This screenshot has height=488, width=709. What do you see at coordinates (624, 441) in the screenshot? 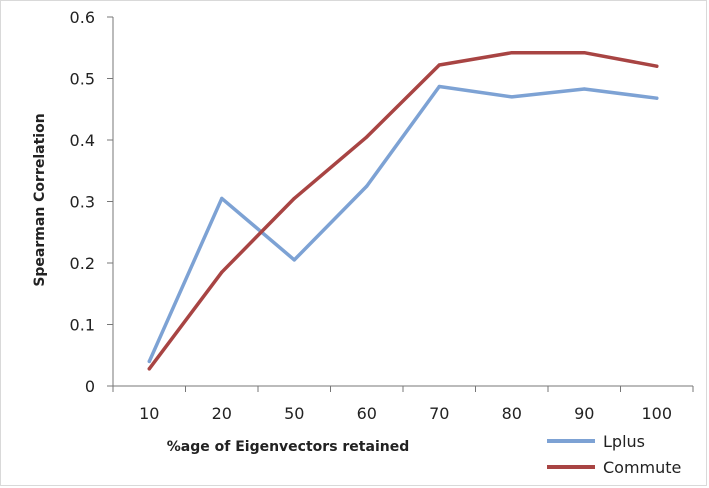
I see `legend-label-lplus: Lplus` at bounding box center [624, 441].